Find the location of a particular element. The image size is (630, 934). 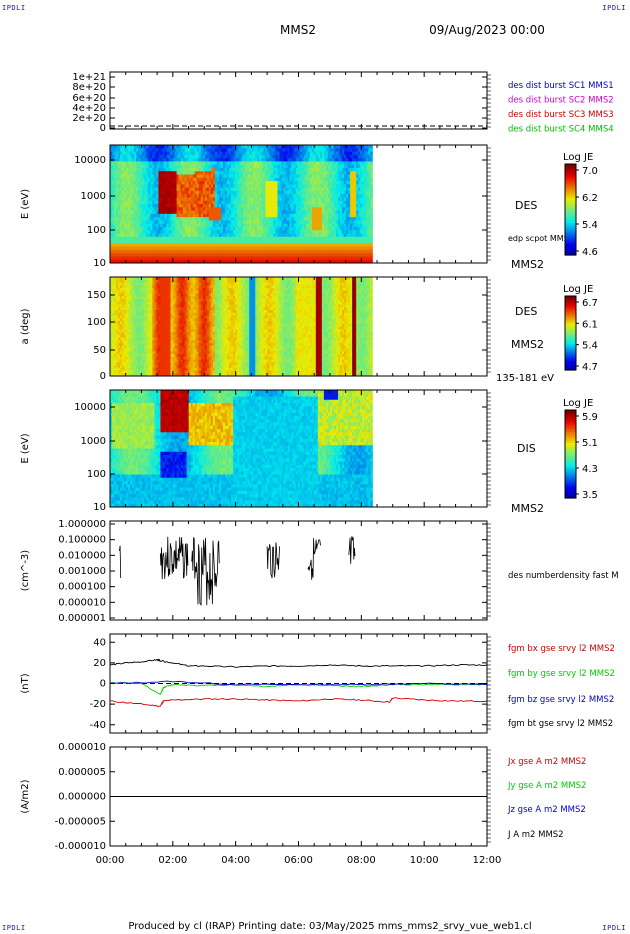

des-energy-scpot-label: edp scpot MMS2 is located at coordinates (541, 238).